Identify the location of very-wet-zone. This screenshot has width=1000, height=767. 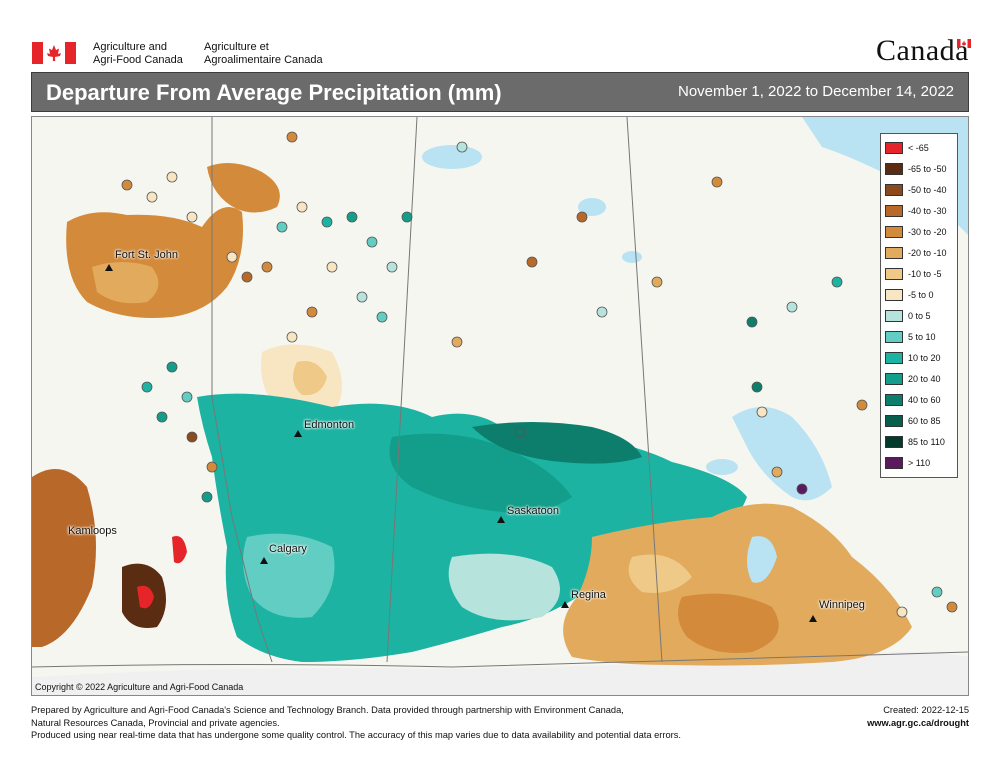
(557, 443).